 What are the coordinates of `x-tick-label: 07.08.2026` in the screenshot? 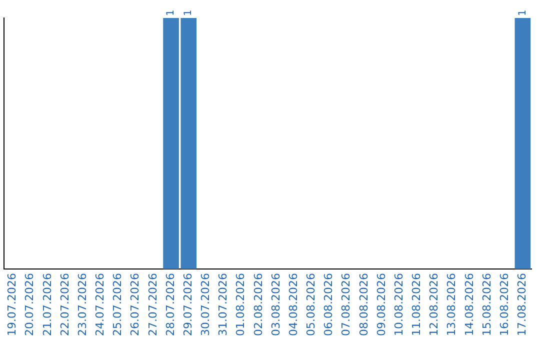 It's located at (346, 304).